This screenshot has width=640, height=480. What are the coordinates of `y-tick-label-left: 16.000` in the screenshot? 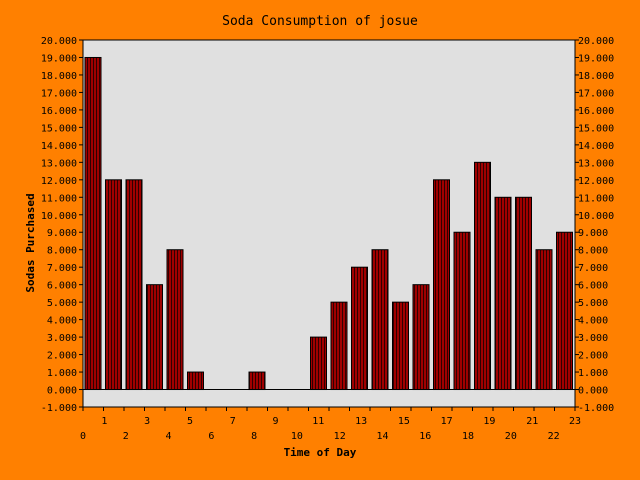 It's located at (59, 111).